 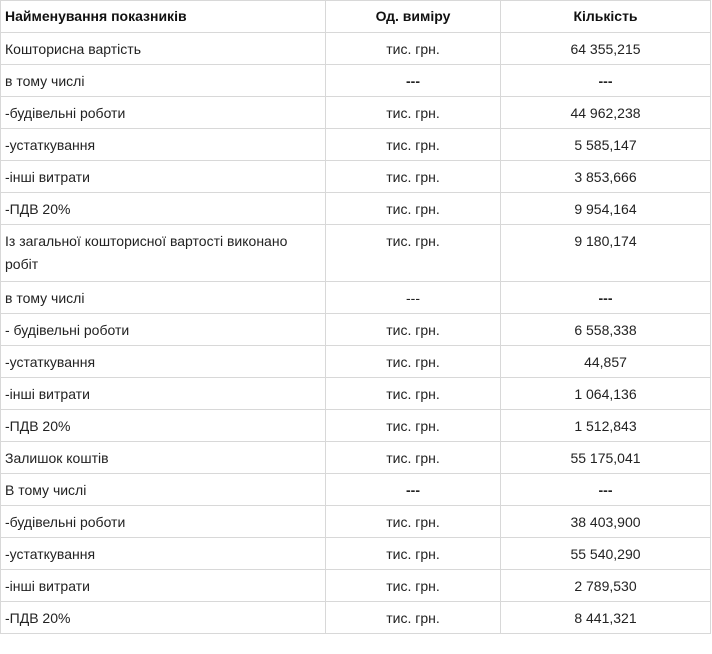 What do you see at coordinates (605, 48) in the screenshot?
I see `quantity-cell: 64 355,215` at bounding box center [605, 48].